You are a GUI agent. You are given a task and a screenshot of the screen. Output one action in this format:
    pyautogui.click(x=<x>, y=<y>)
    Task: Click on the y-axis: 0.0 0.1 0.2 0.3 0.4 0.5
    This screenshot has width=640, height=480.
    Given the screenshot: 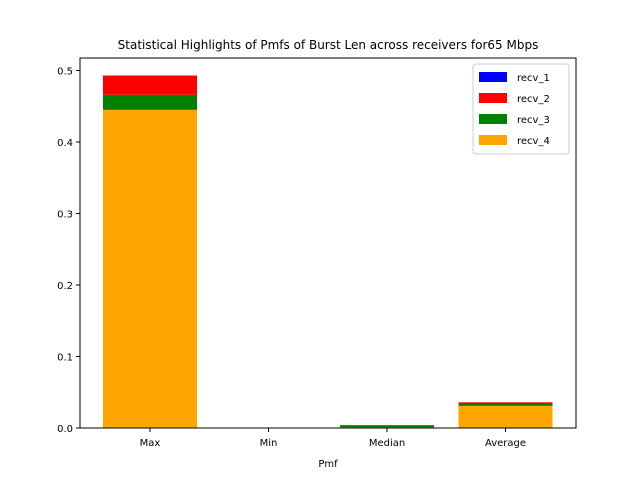 What is the action you would take?
    pyautogui.click(x=68, y=251)
    